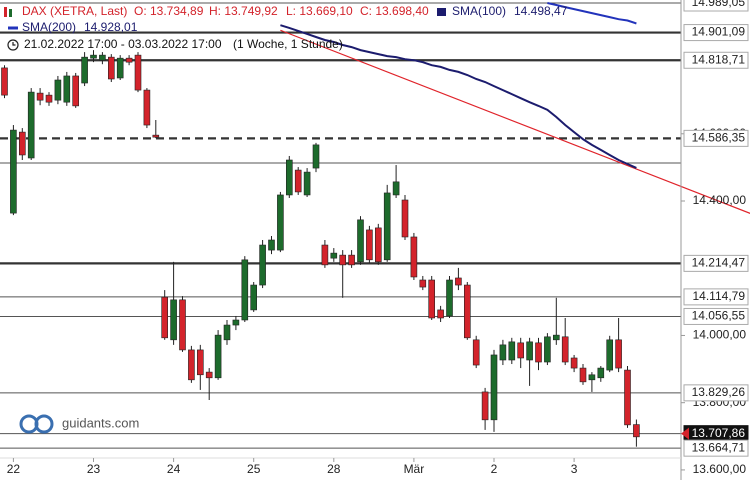 The image size is (750, 480). What do you see at coordinates (479, 11) in the screenshot?
I see `legend-name: SMA(100)` at bounding box center [479, 11].